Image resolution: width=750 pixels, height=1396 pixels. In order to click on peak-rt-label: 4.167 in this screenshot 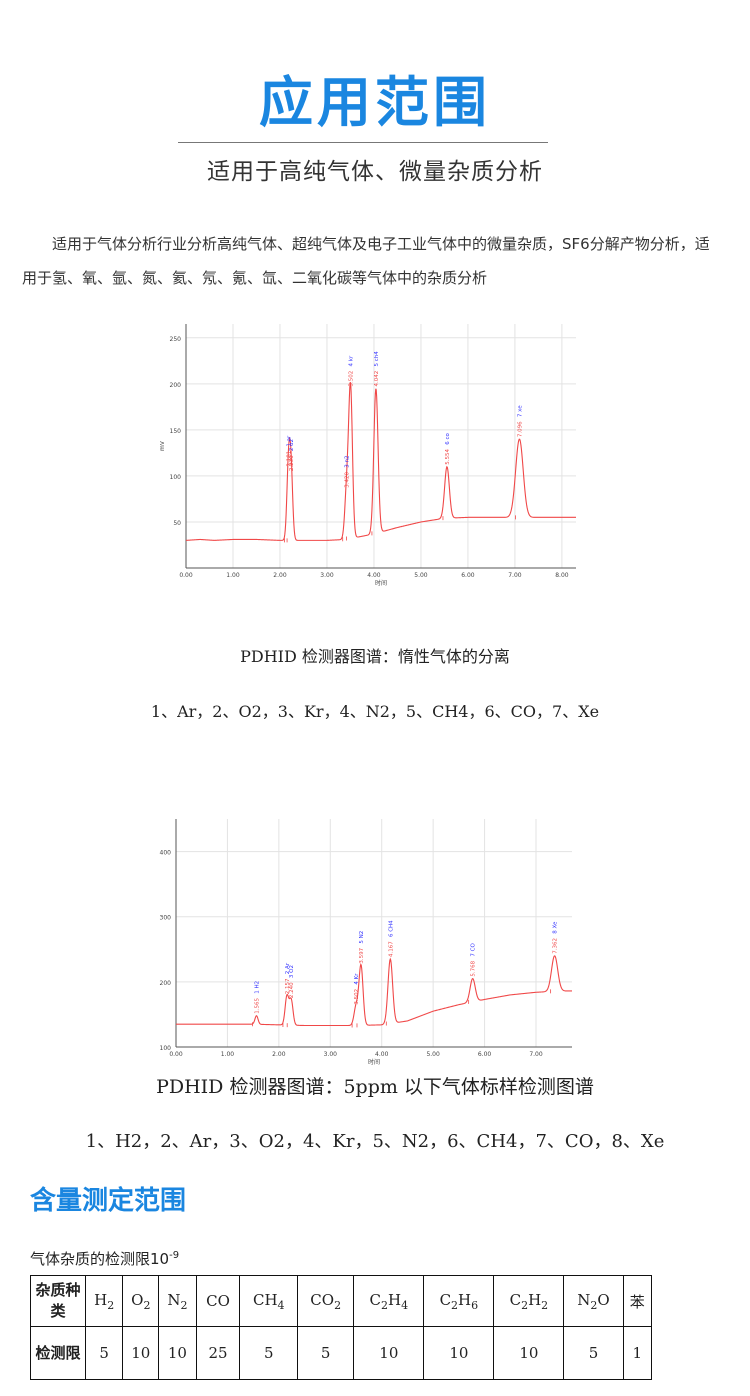, I will do `click(391, 949)`.